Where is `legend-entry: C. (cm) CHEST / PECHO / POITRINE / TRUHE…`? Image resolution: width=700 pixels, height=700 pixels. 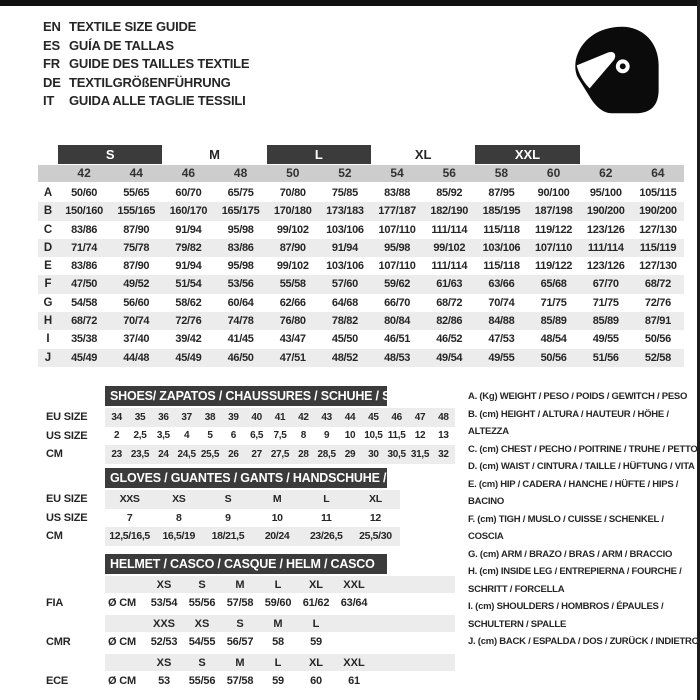
legend-entry: C. (cm) CHEST / PECHO / POITRINE / TRUHE… is located at coordinates (583, 449).